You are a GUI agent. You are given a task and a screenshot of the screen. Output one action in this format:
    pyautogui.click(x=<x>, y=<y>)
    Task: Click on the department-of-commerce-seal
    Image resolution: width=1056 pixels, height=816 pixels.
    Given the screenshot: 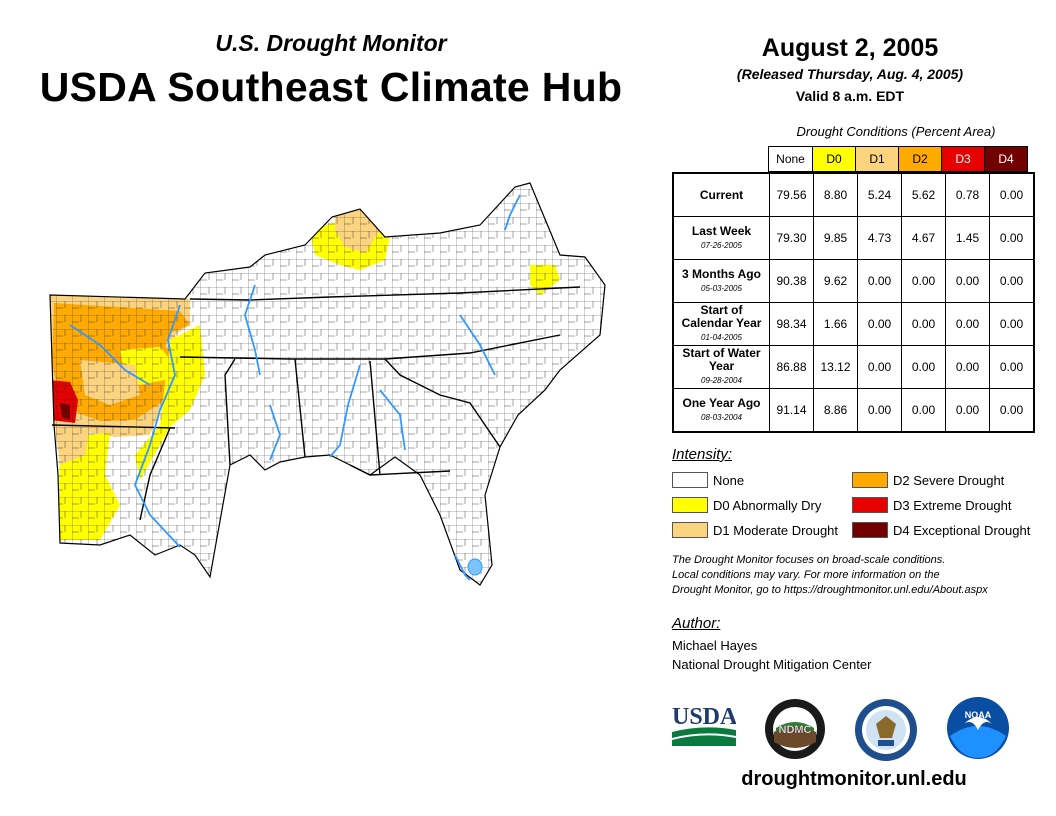 What is the action you would take?
    pyautogui.click(x=886, y=730)
    